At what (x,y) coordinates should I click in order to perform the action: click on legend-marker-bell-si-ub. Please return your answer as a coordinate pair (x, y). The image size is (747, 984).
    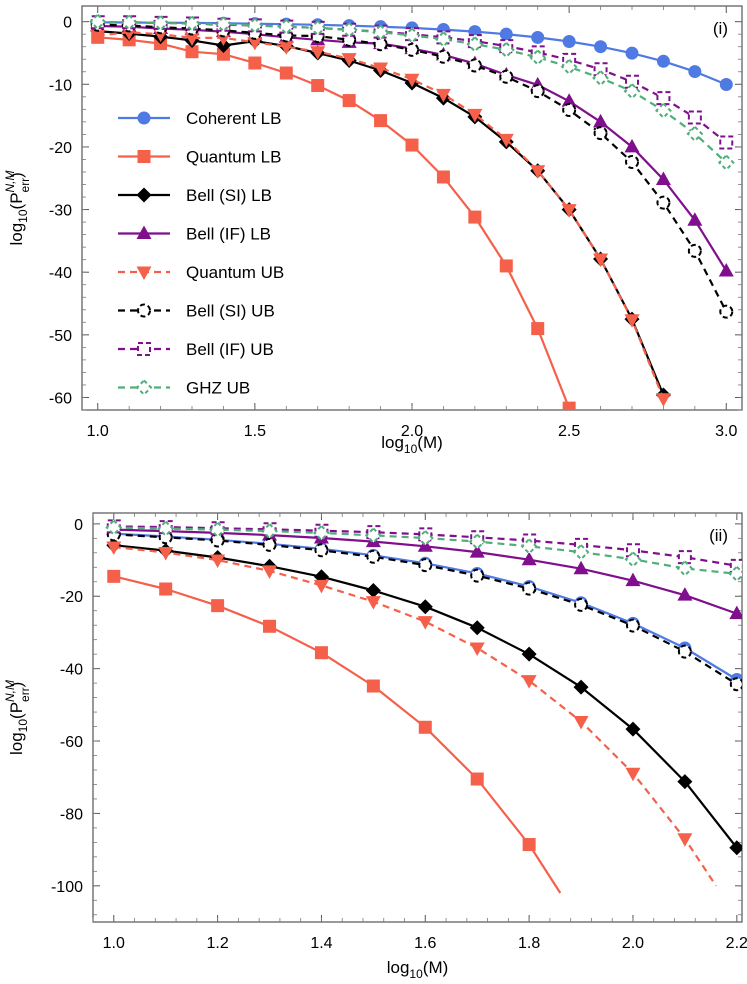
    Looking at the image, I should click on (144, 310).